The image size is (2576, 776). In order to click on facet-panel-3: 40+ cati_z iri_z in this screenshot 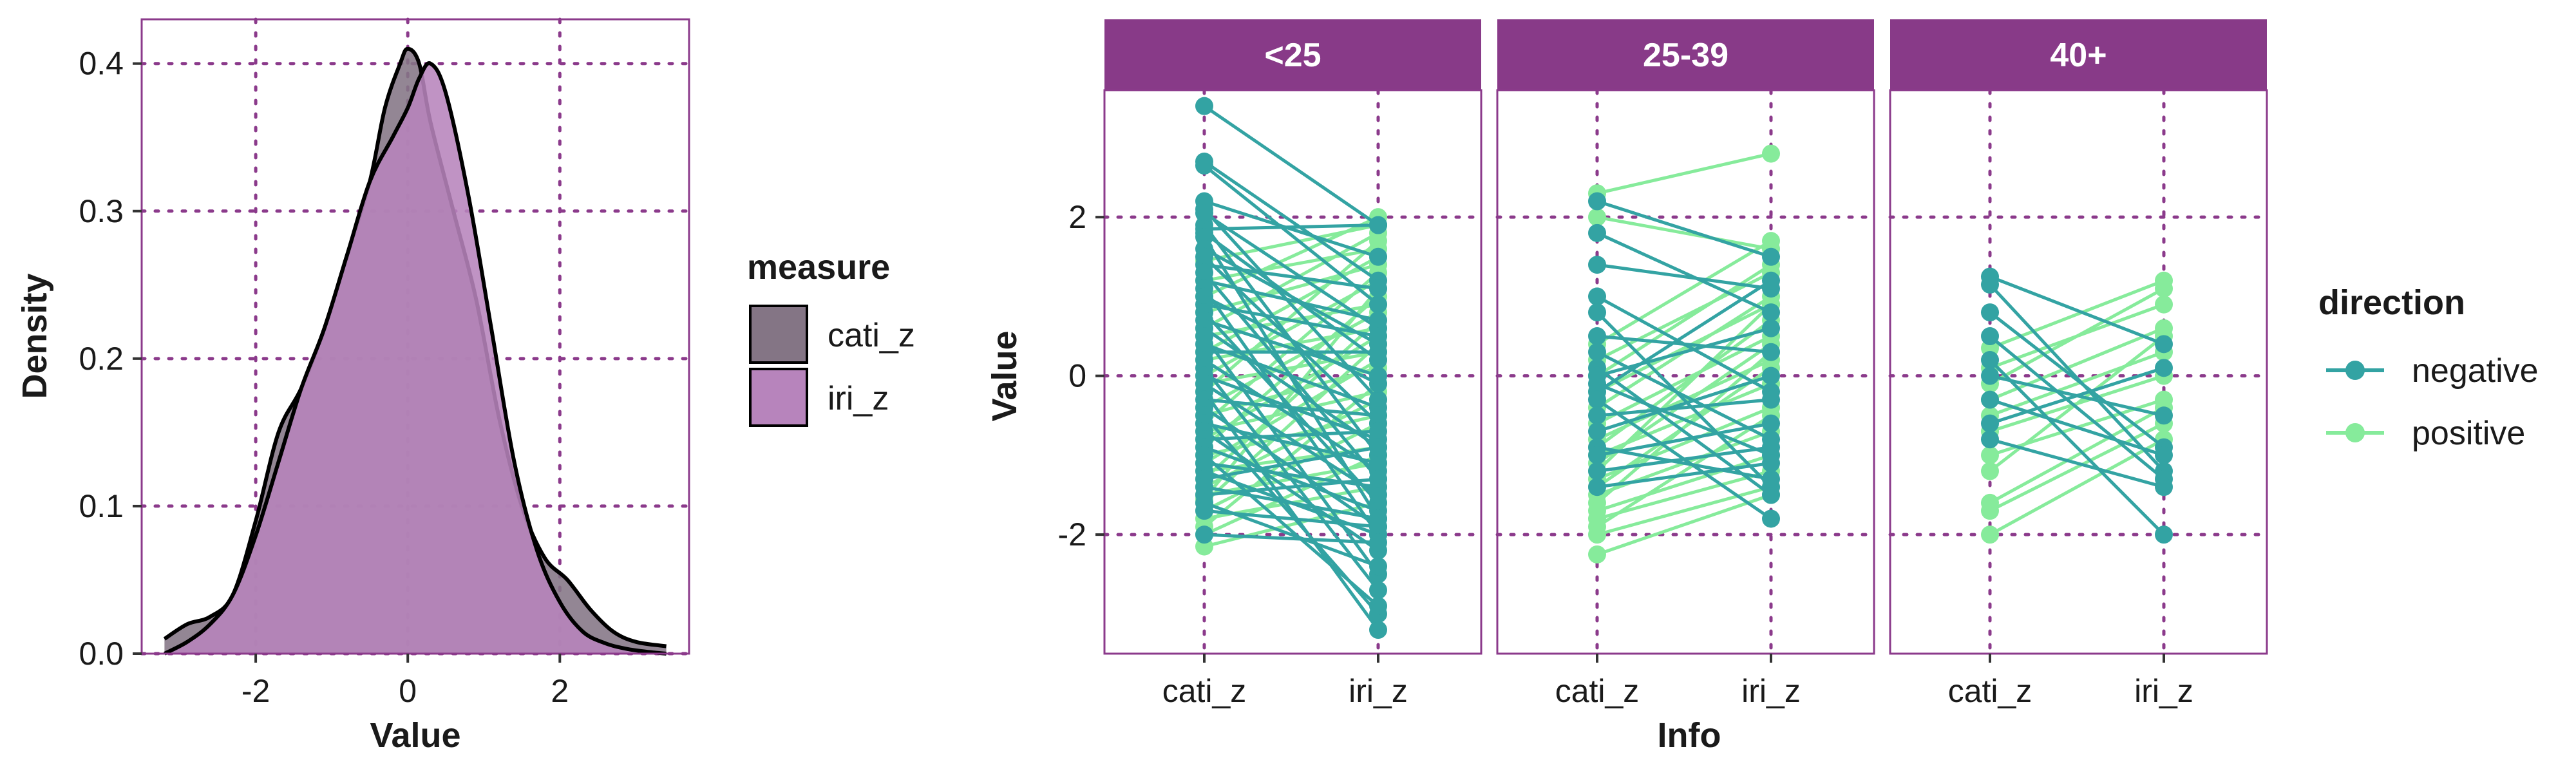, I will do `click(2078, 364)`.